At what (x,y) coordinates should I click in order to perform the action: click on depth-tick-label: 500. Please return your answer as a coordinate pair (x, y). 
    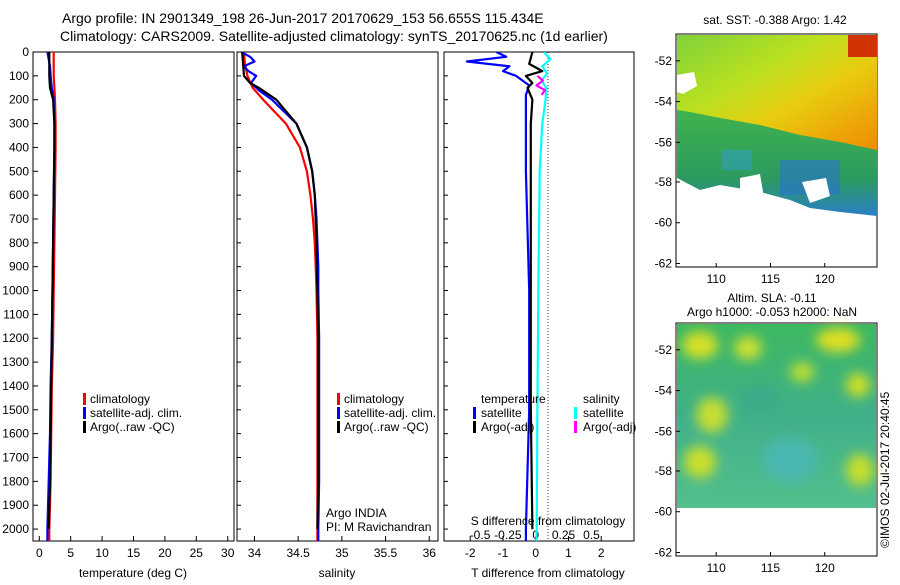
    Looking at the image, I should click on (19, 171).